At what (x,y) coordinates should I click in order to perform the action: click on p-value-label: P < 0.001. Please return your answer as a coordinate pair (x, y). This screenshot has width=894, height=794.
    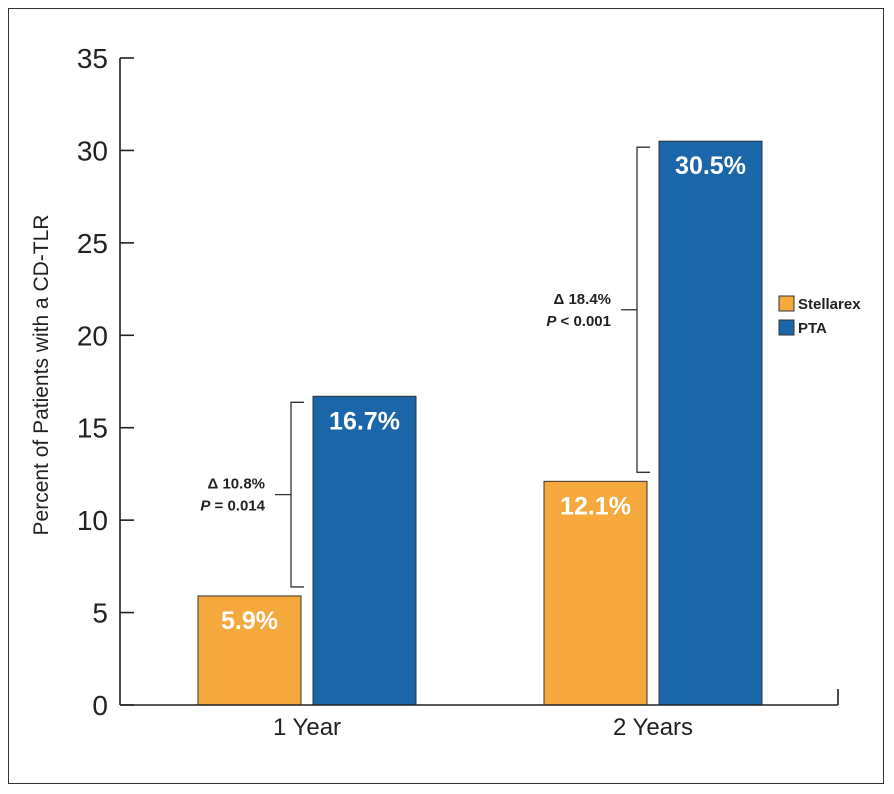
    Looking at the image, I should click on (578, 321).